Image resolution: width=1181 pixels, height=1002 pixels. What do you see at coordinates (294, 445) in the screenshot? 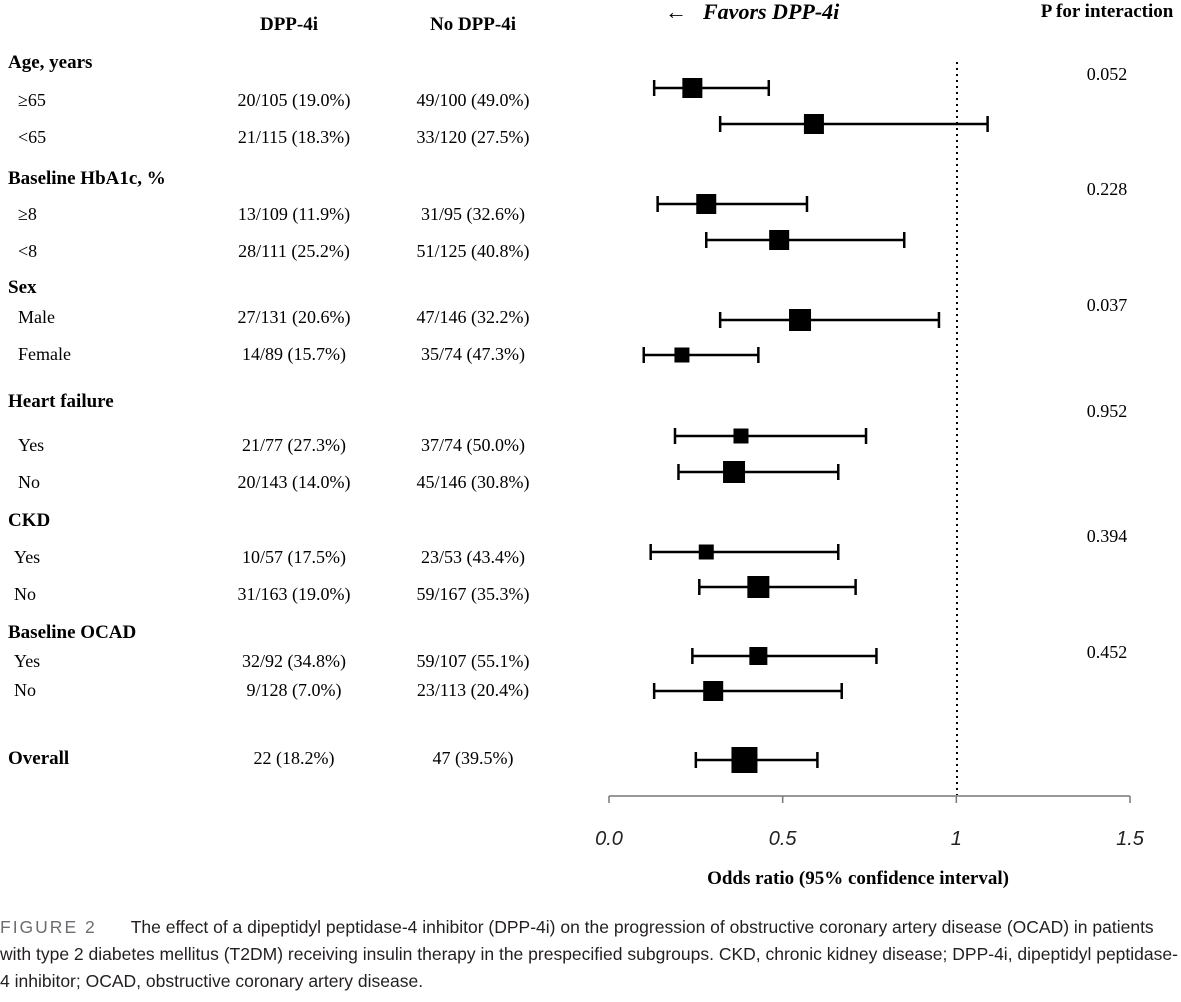
I see `treated-value: 21/77 (27.3%)` at bounding box center [294, 445].